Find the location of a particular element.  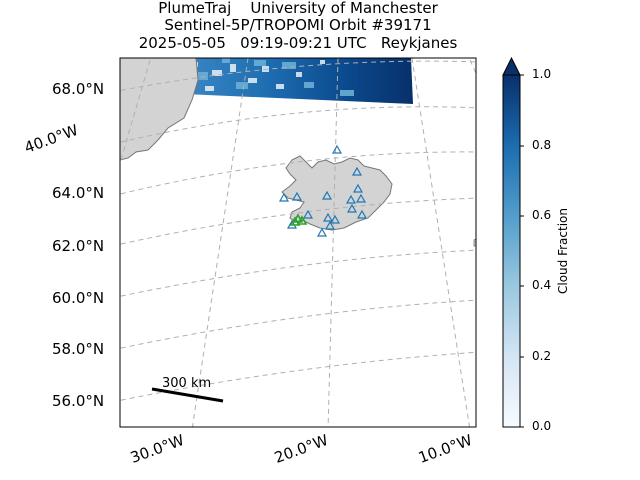

lat-label-62: 62.0°N is located at coordinates (78, 246).